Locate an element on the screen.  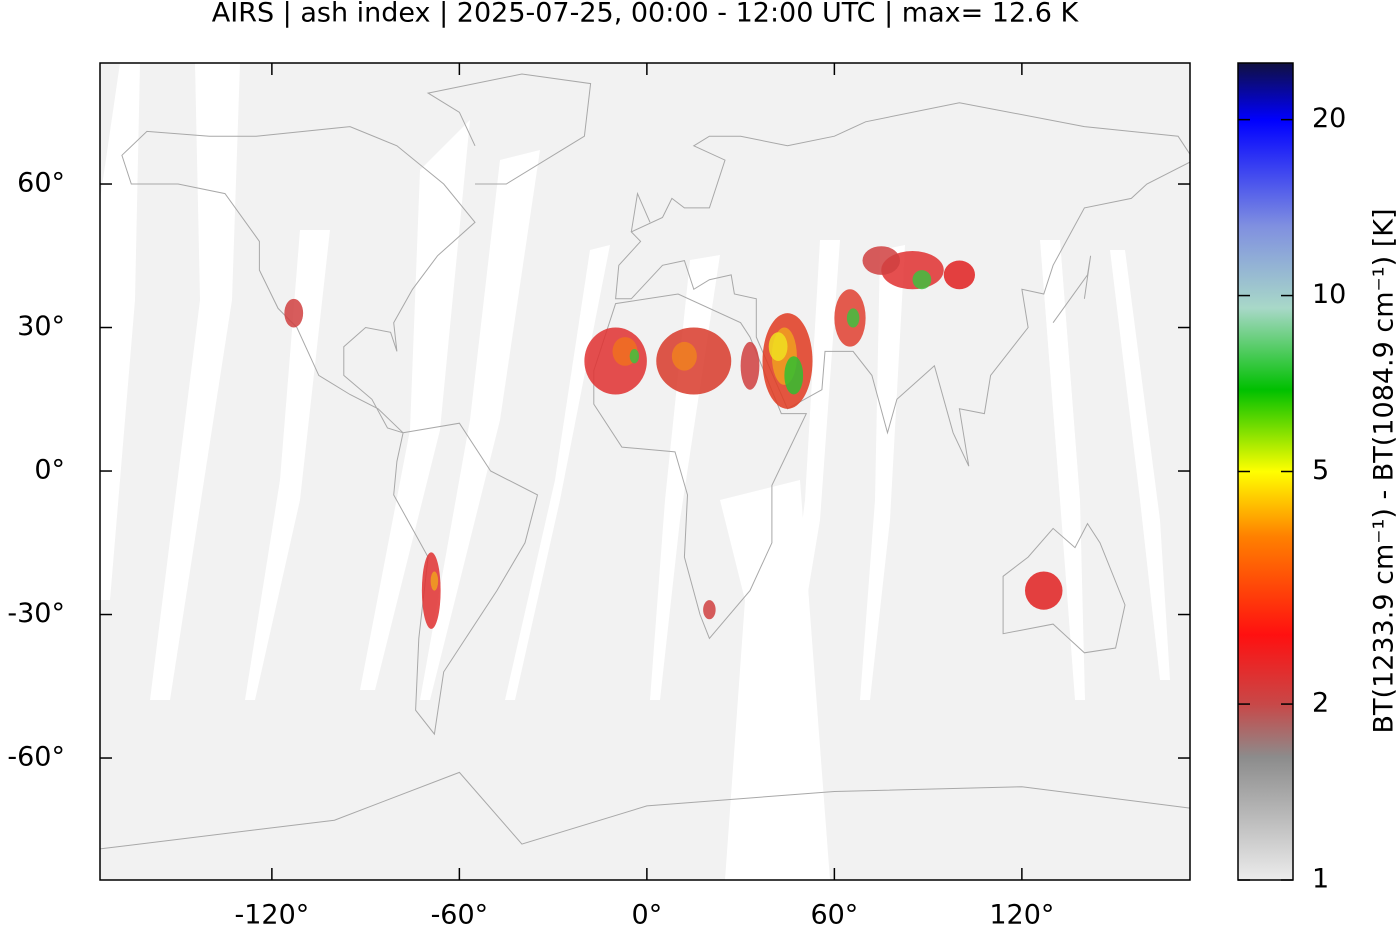
x-tick-label: 120° is located at coordinates (1021, 915).